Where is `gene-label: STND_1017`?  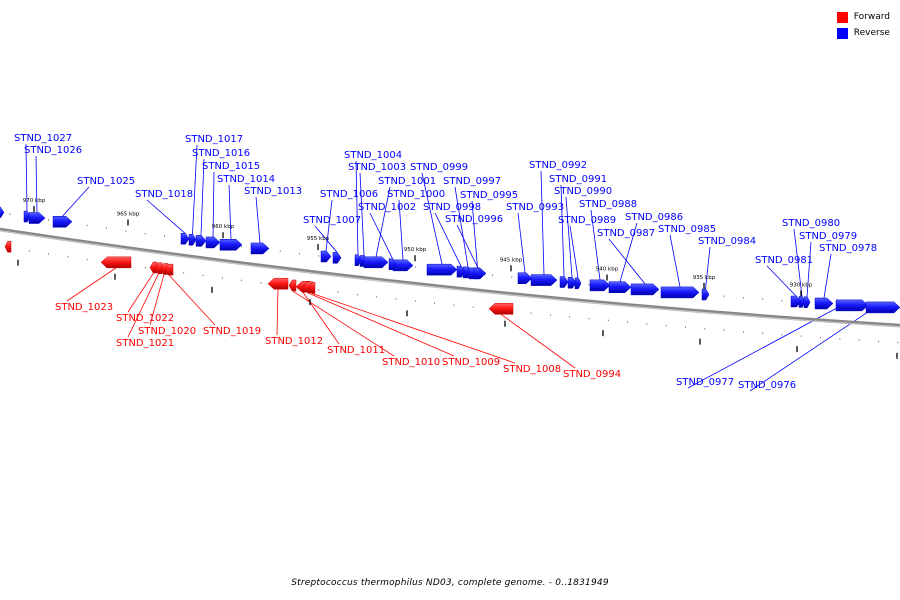
gene-label: STND_1017 is located at coordinates (214, 139).